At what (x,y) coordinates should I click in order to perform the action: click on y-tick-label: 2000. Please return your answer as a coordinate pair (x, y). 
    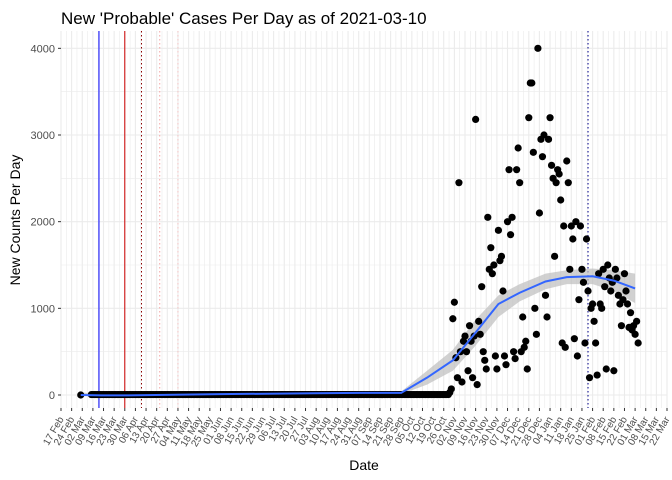
    Looking at the image, I should click on (43, 223).